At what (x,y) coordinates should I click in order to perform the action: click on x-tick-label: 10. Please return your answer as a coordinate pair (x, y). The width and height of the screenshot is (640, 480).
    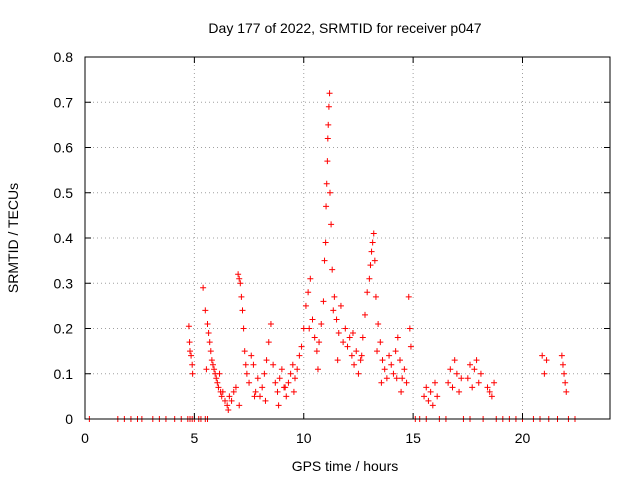
    Looking at the image, I should click on (304, 438).